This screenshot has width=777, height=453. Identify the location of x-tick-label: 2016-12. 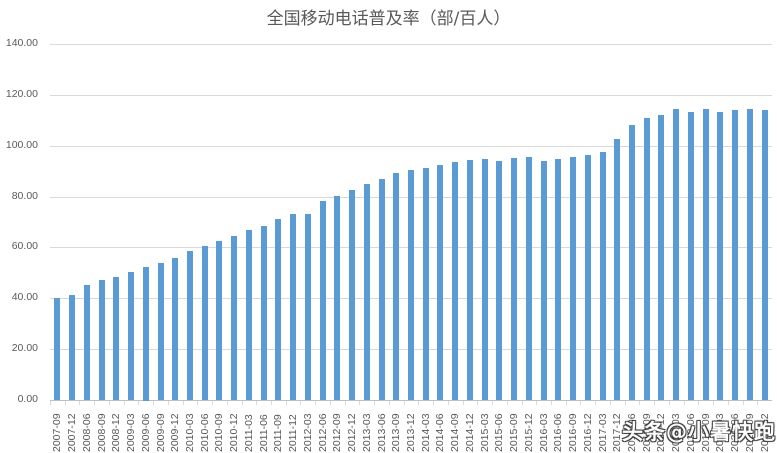
(588, 432).